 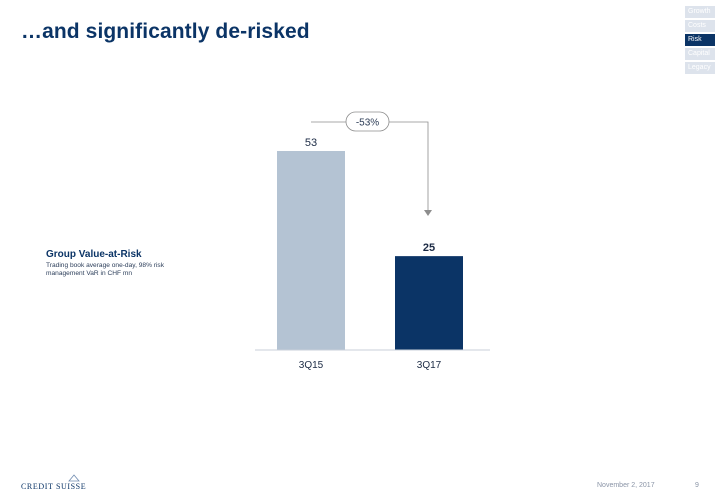 I want to click on arrow-head, so click(x=428, y=213).